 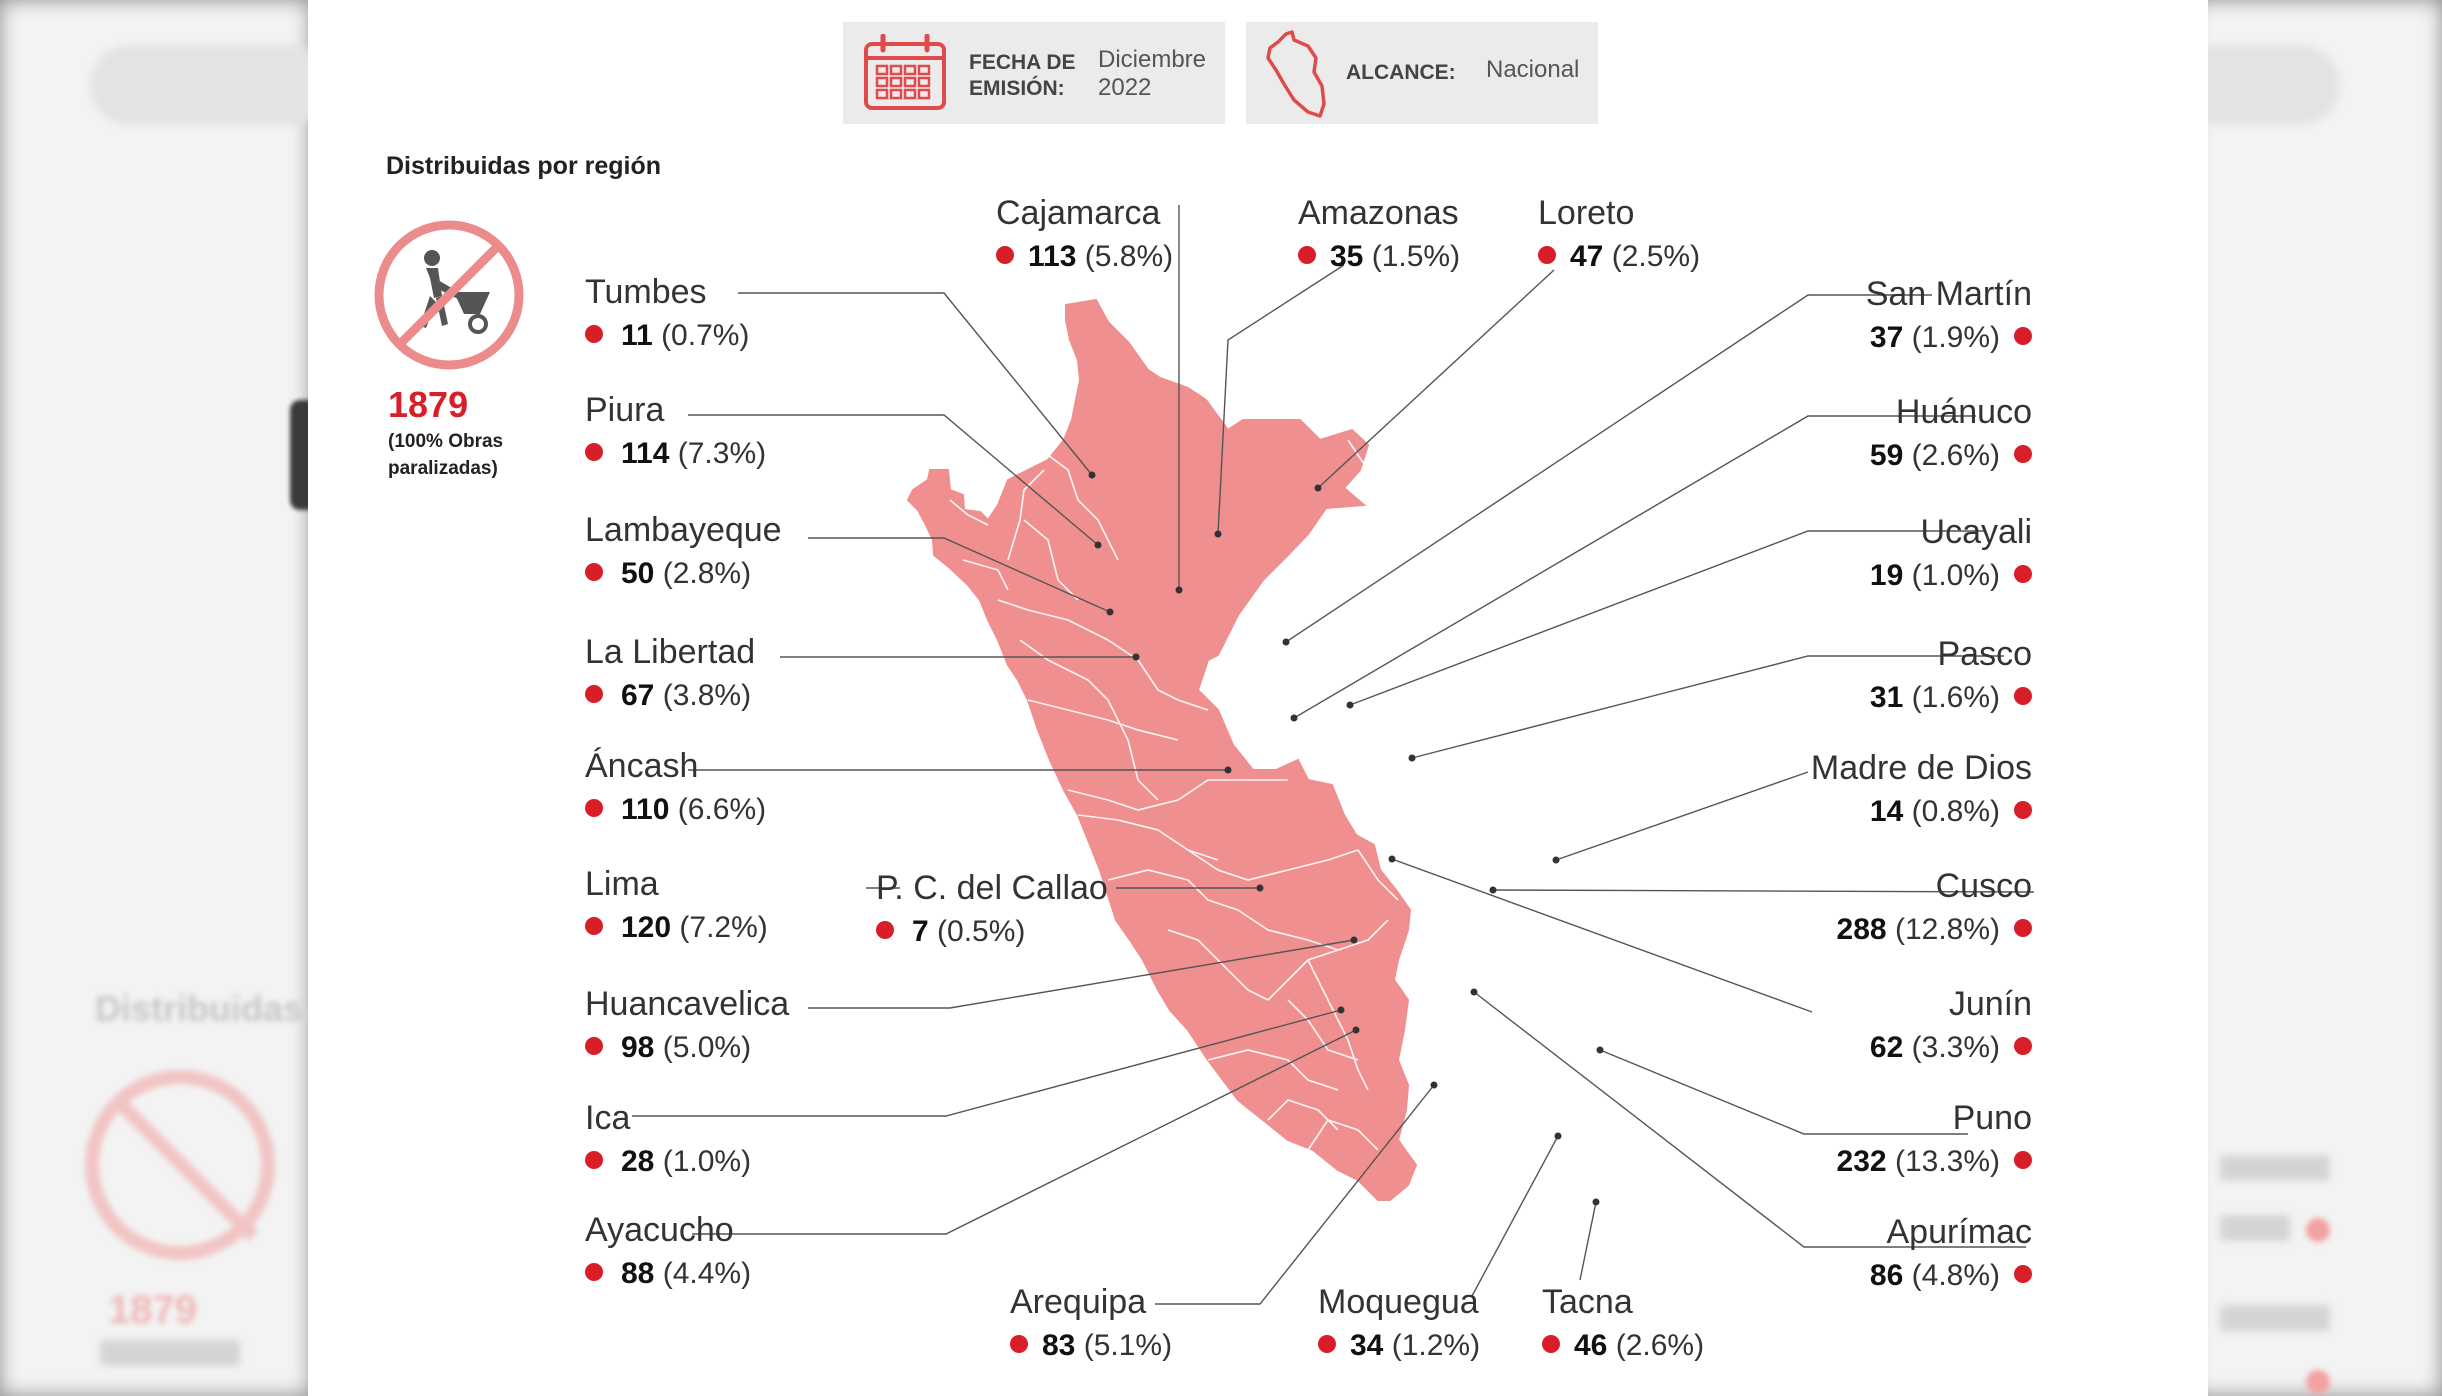 What do you see at coordinates (1296, 74) in the screenshot?
I see `peru-outline-icon` at bounding box center [1296, 74].